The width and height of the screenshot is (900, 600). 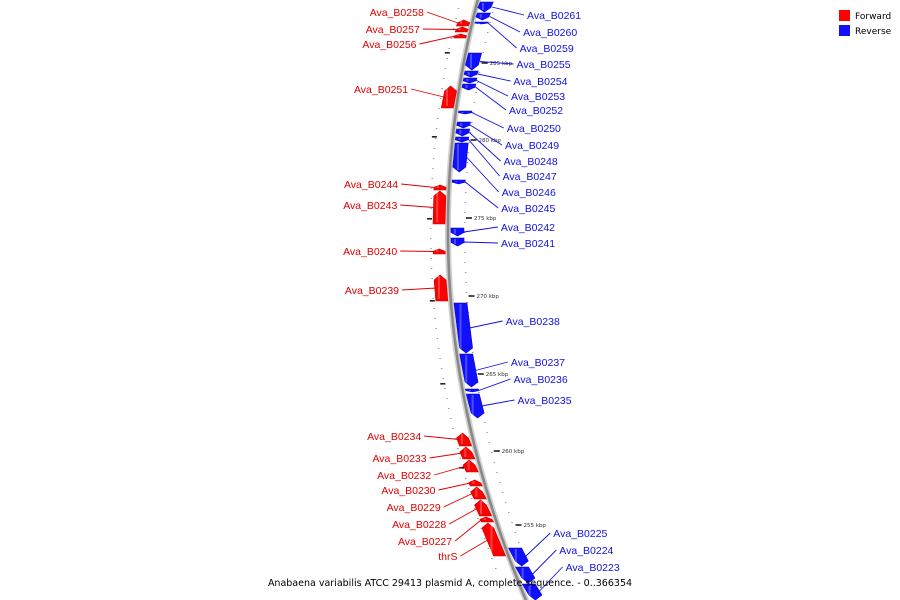 I want to click on gene-leader-ava-b0232, so click(x=450, y=470).